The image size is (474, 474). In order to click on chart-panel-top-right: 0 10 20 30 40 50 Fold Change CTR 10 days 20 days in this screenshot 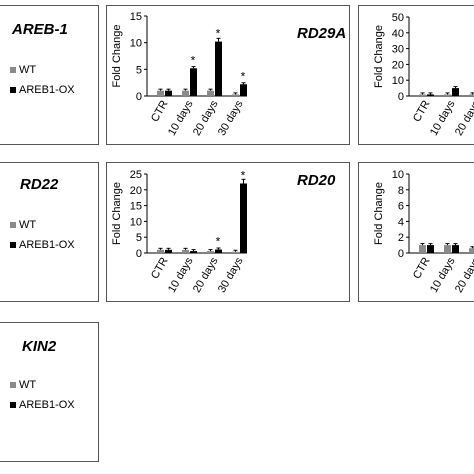, I will do `click(416, 75)`.